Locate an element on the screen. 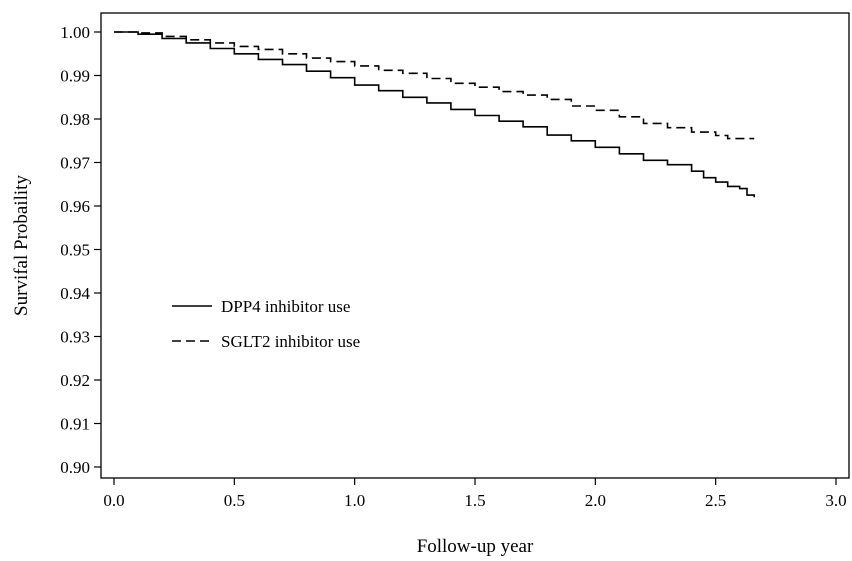 The height and width of the screenshot is (561, 852). y-tick-label: 0.99 is located at coordinates (75, 76).